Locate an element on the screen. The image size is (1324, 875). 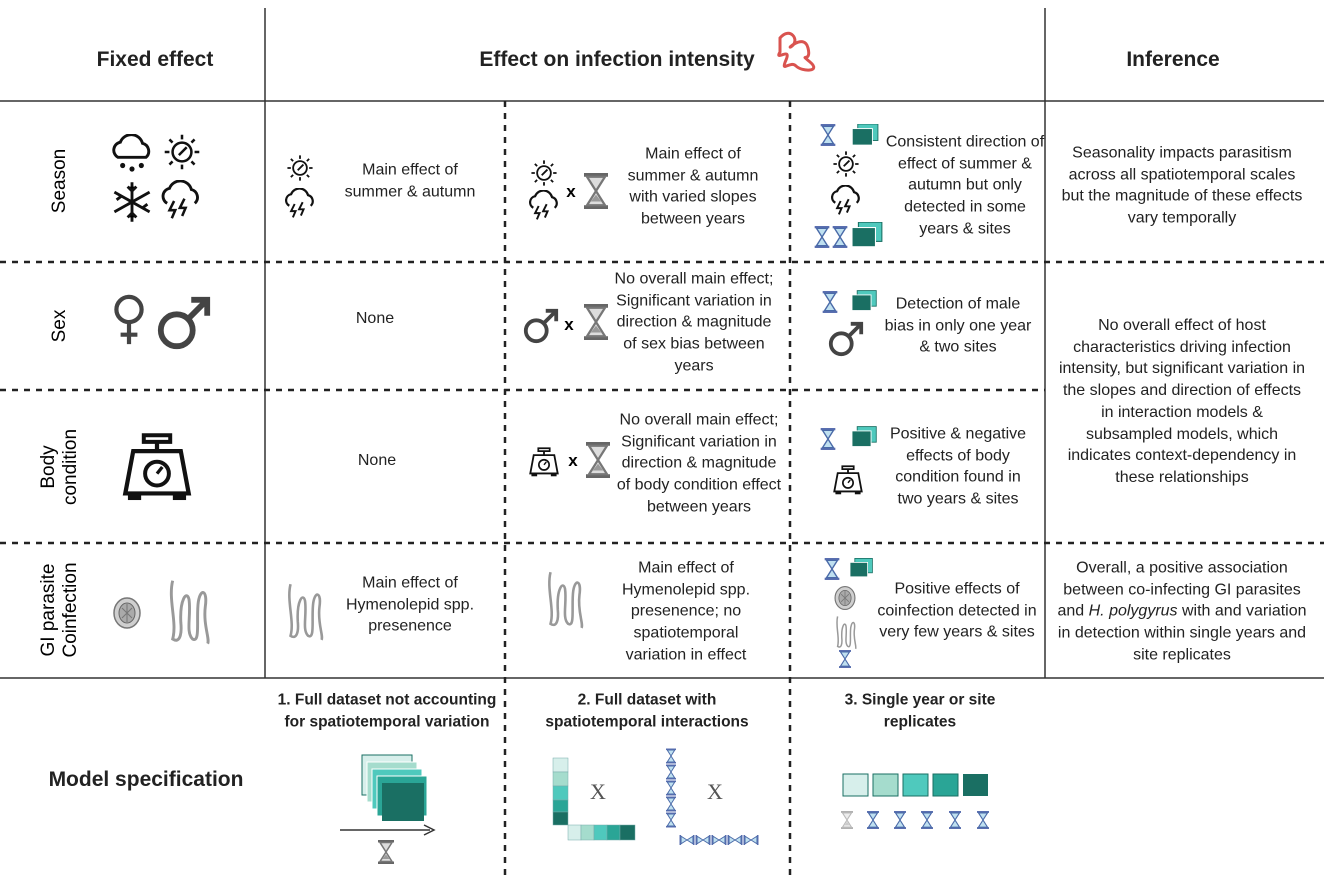
row-label: Body condition is located at coordinates (59, 467).